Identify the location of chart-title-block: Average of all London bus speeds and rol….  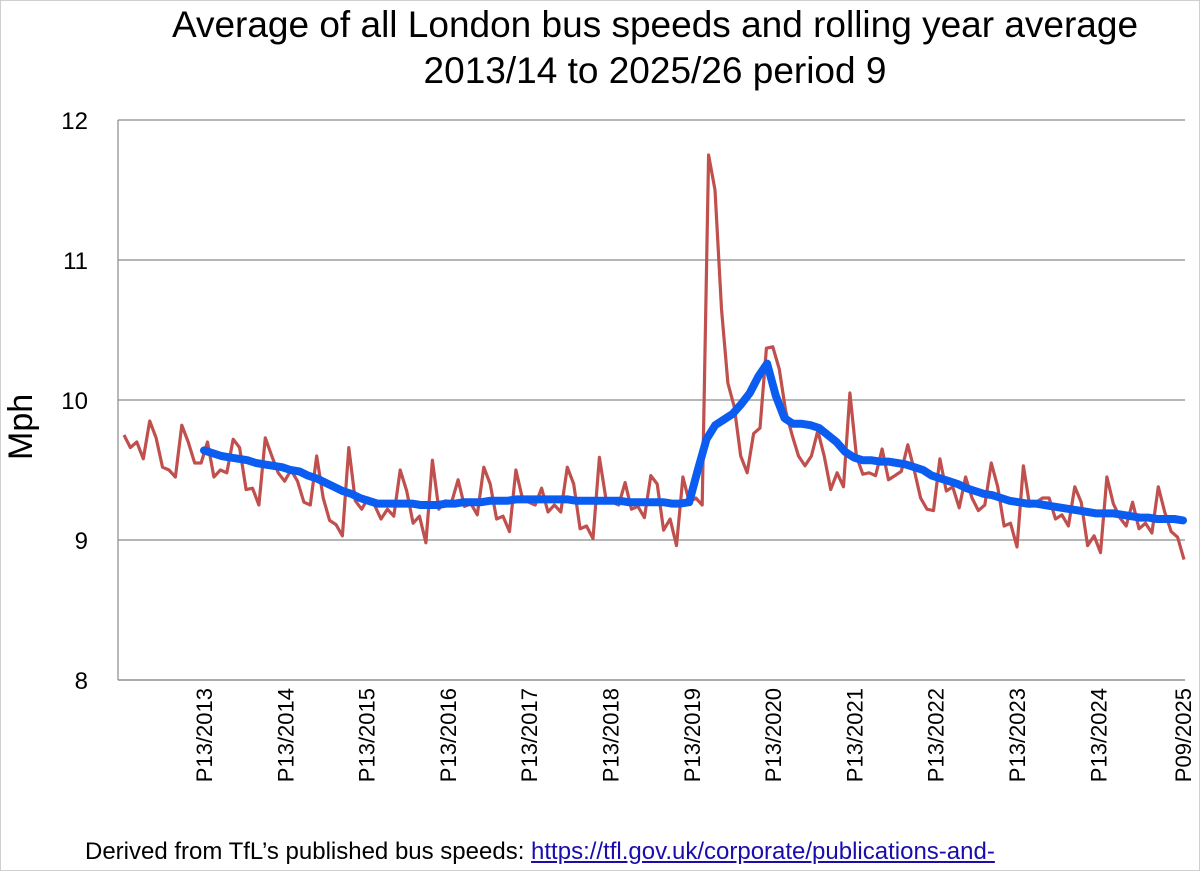
(600, 48).